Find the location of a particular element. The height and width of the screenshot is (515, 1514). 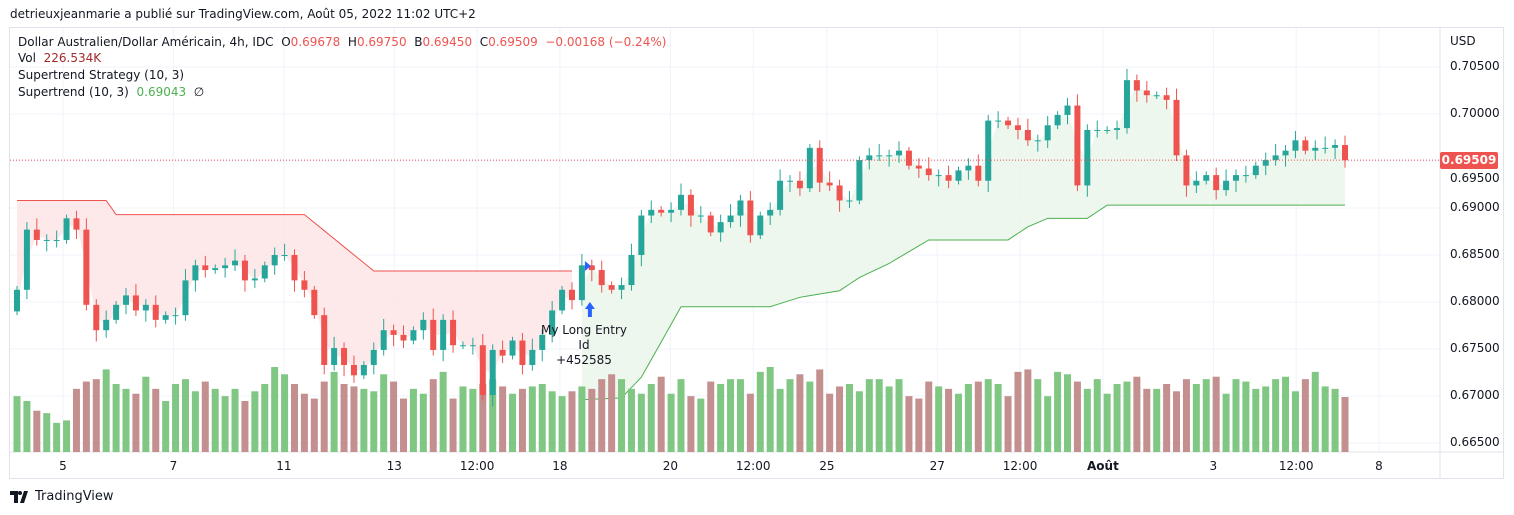

volume-legend: Vol 226.534K is located at coordinates (59, 58).